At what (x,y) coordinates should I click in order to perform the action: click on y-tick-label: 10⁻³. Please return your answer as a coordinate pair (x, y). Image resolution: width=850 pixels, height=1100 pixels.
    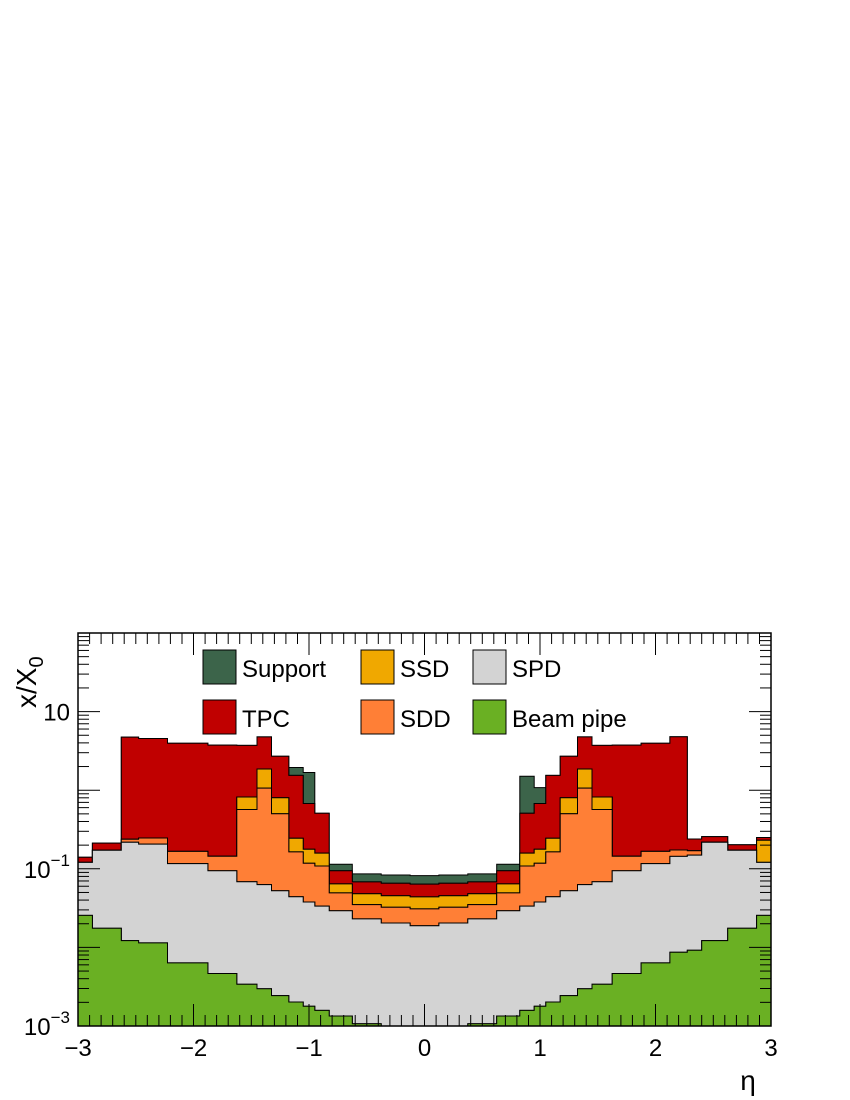
    Looking at the image, I should click on (47, 1024).